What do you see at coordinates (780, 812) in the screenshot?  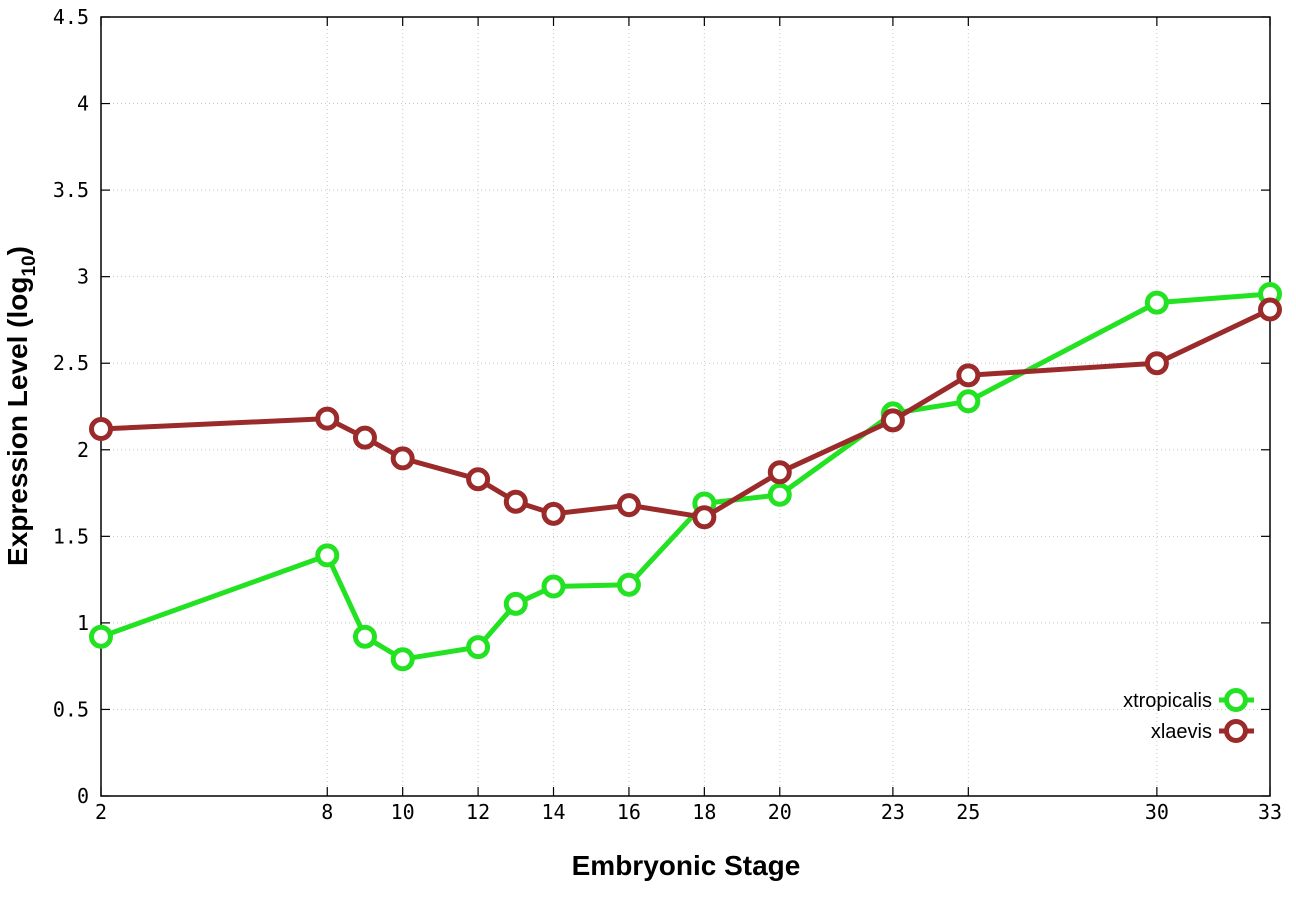 I see `x-tick-label: 20` at bounding box center [780, 812].